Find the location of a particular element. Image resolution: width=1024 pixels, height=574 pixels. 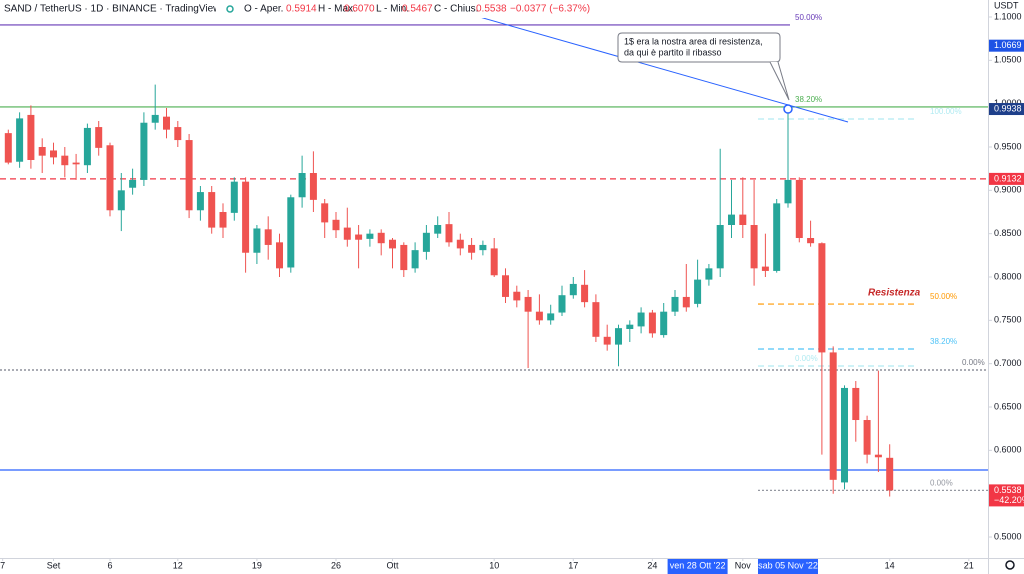

y-tick-label: 0.7000 is located at coordinates (1008, 363).